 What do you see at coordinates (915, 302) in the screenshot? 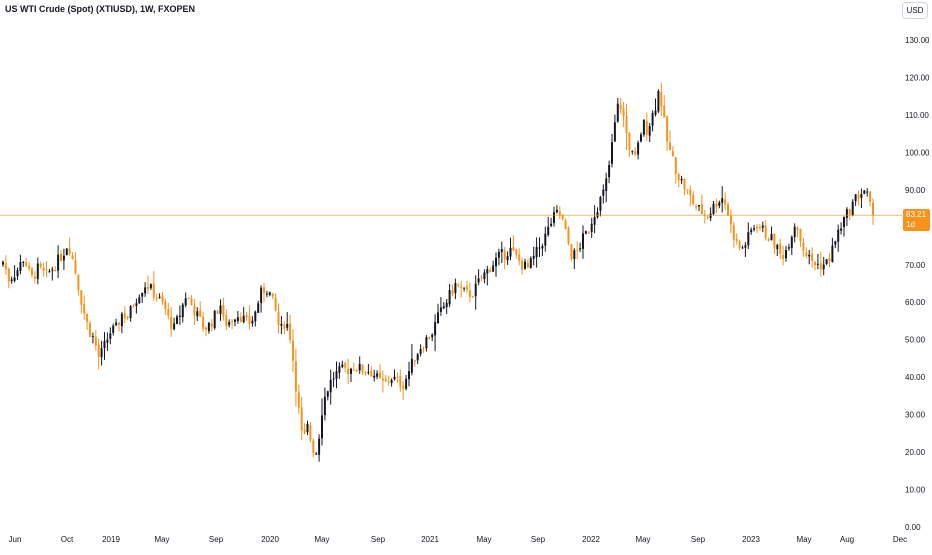
I see `y-tick-label: 60.00` at bounding box center [915, 302].